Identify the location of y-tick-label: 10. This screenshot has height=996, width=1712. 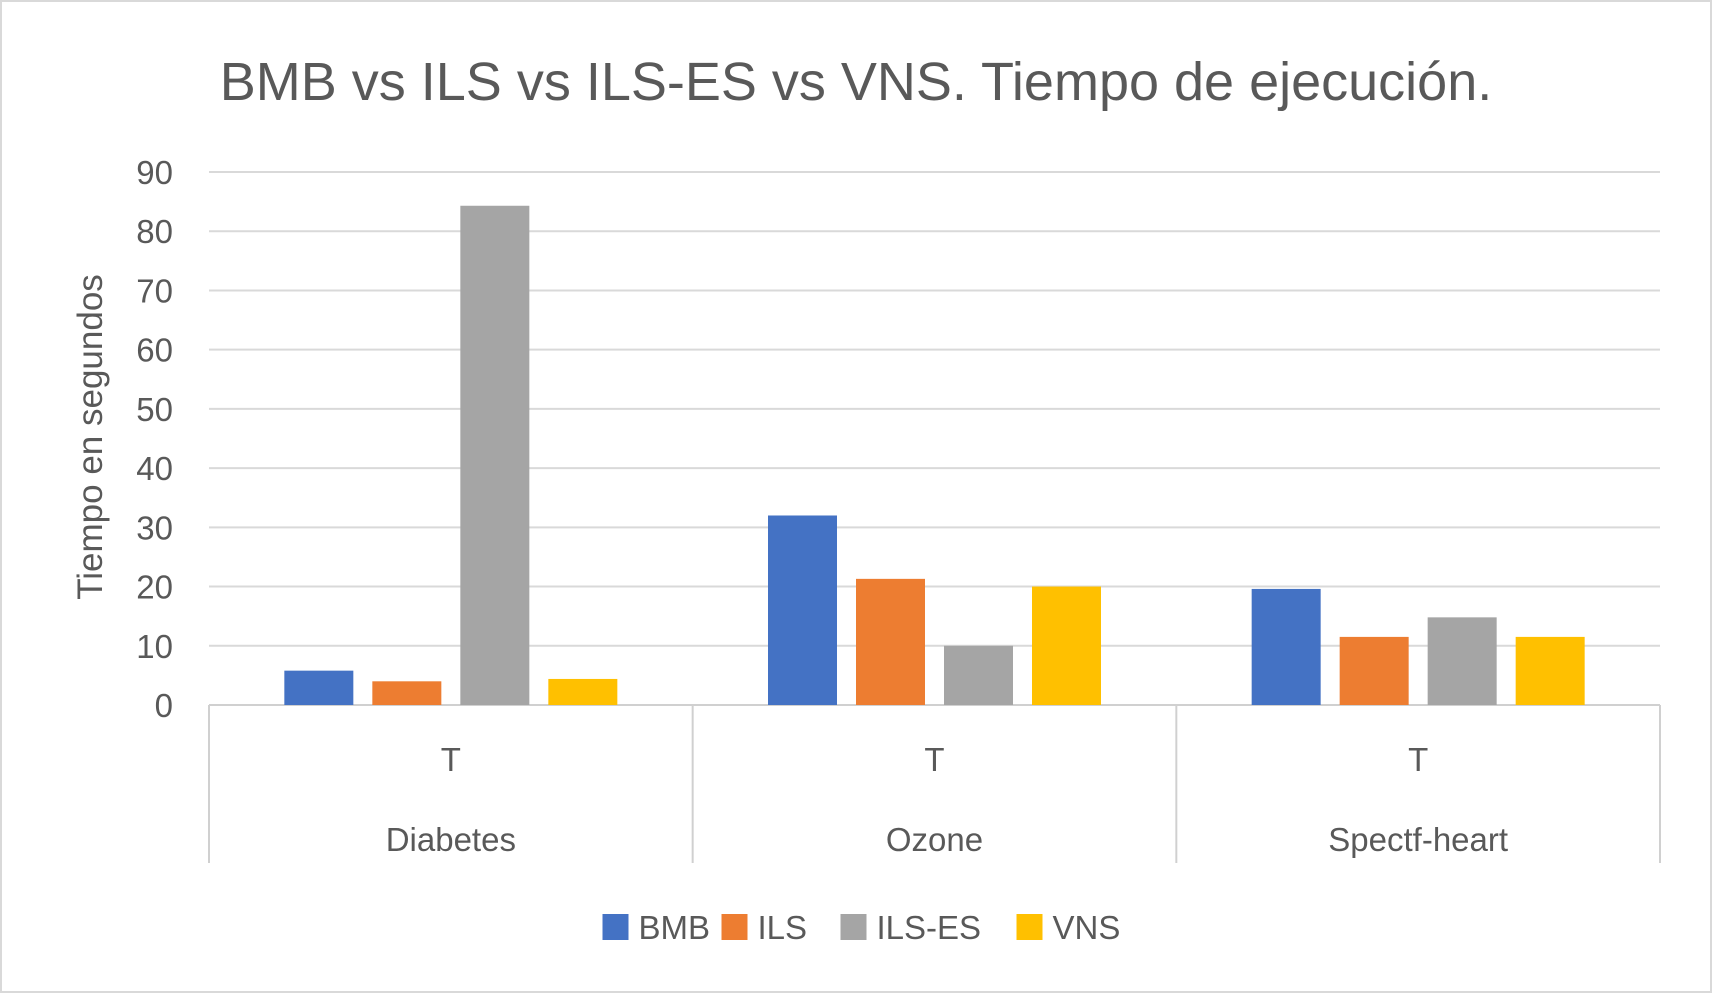
(154, 646).